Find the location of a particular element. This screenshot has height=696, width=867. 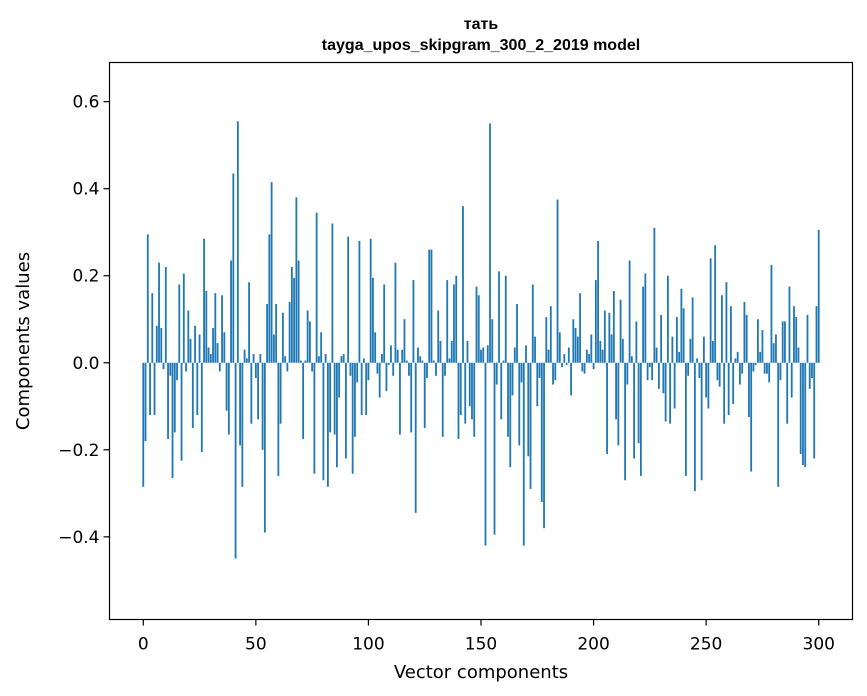

x-tick-label: 150 is located at coordinates (481, 645).